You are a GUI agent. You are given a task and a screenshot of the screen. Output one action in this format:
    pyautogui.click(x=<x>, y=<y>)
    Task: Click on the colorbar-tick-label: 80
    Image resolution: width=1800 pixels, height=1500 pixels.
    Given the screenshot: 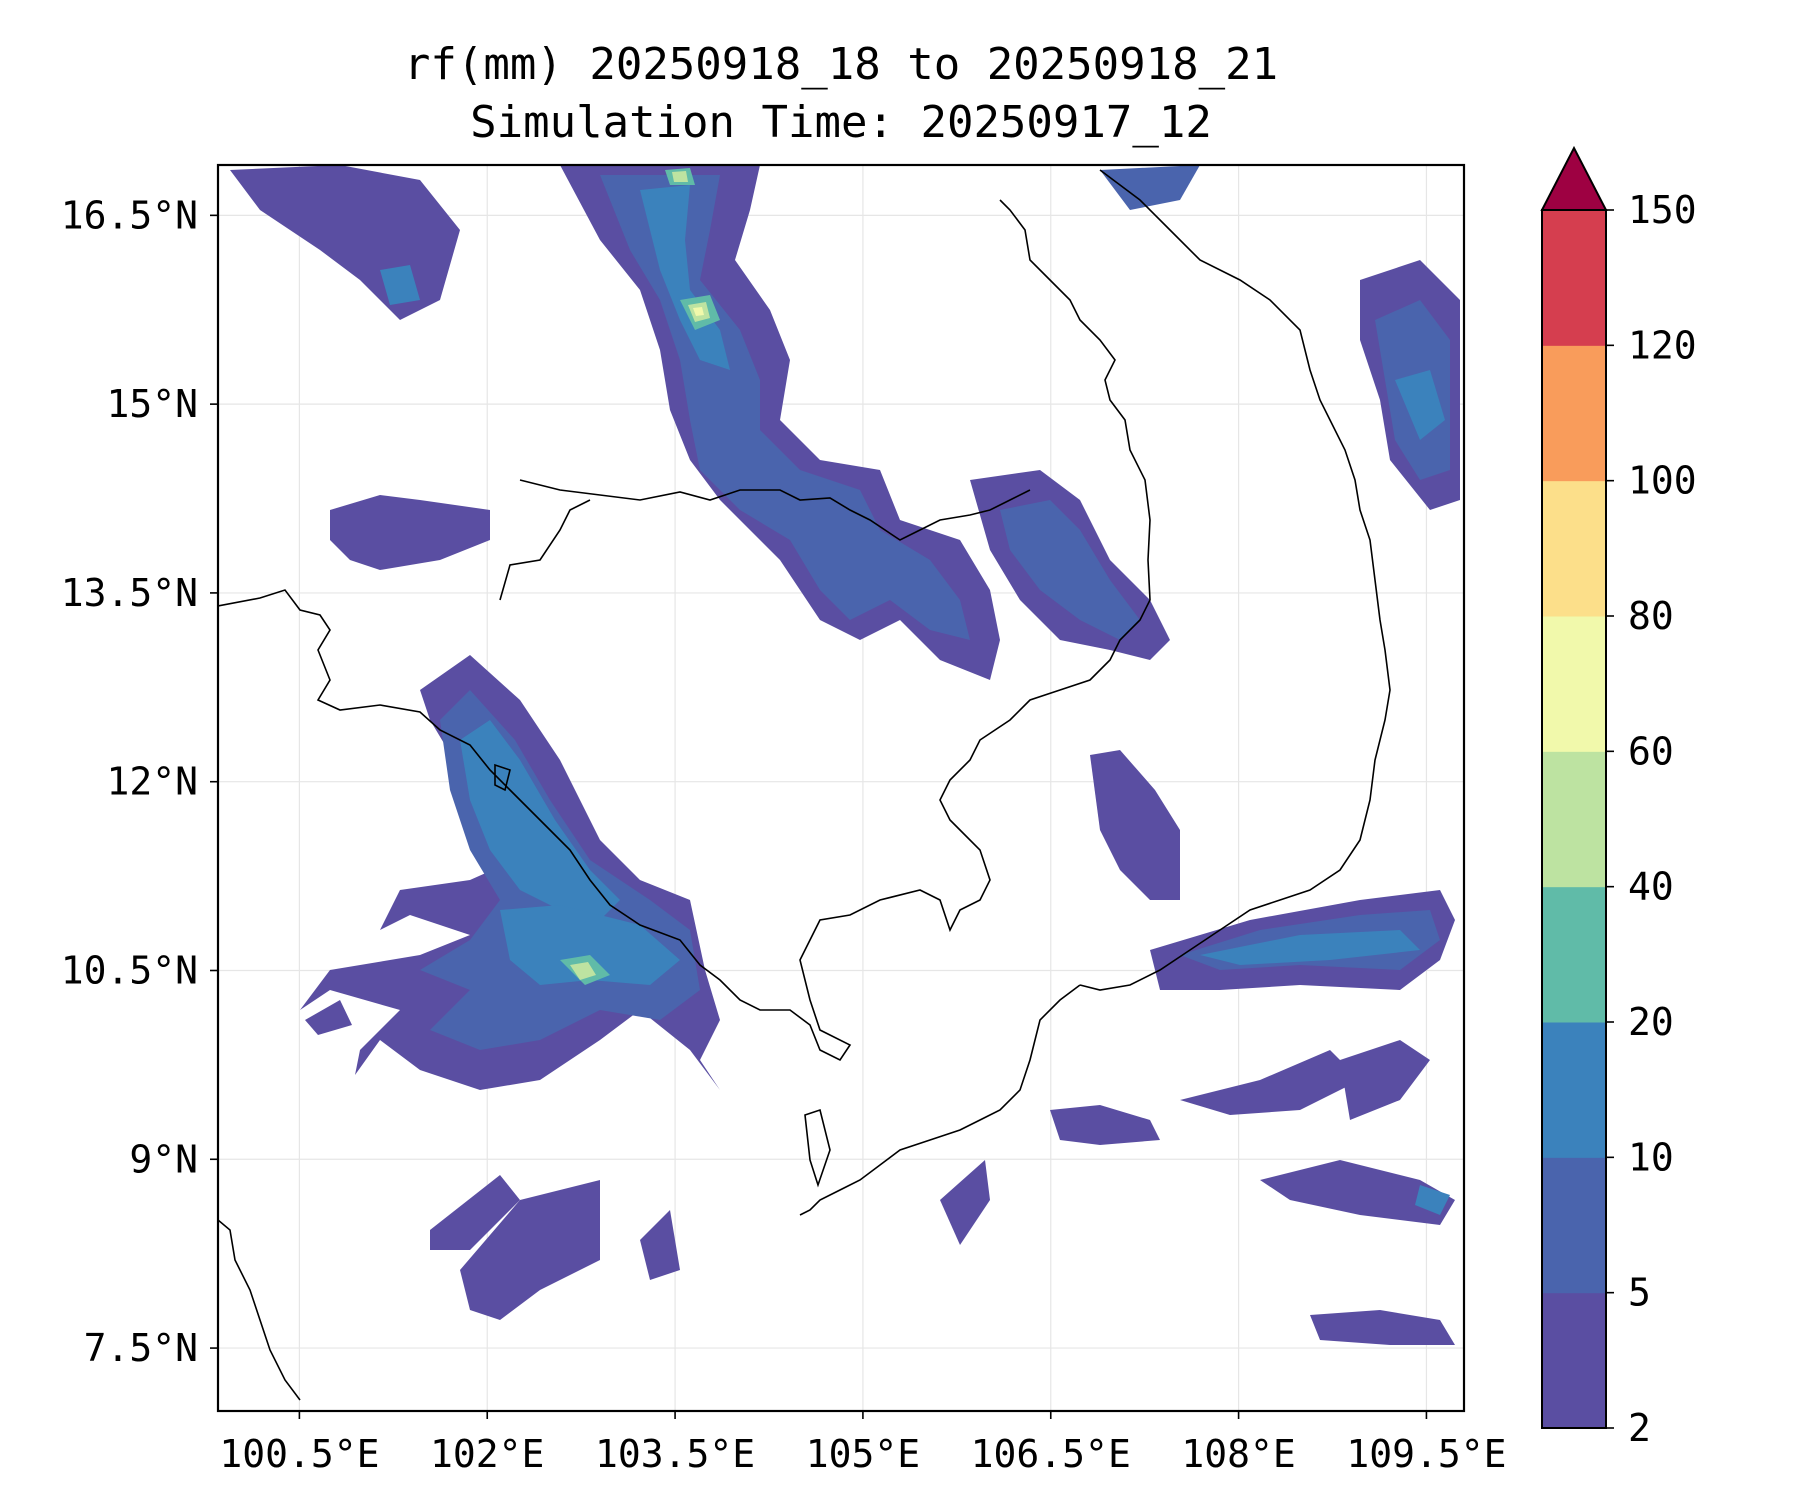 What is the action you would take?
    pyautogui.click(x=1651, y=616)
    